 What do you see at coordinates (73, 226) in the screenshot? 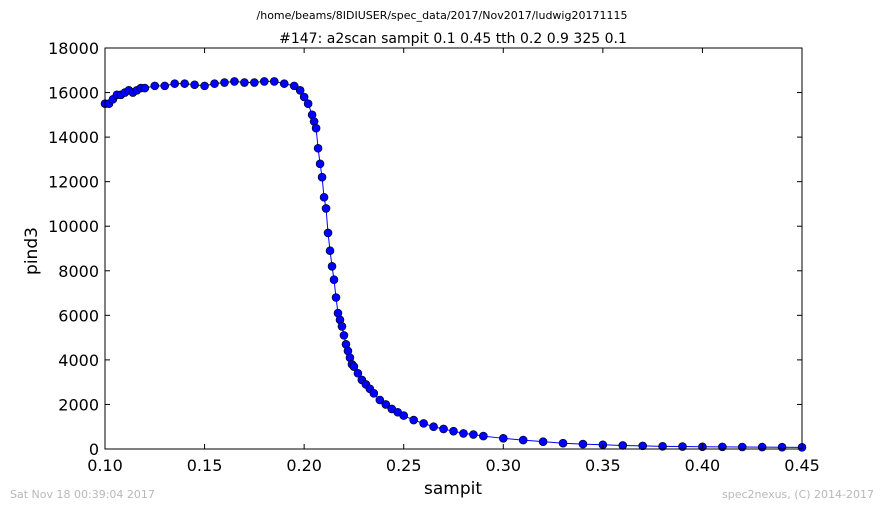
I see `y-tick-label: 10000` at bounding box center [73, 226].